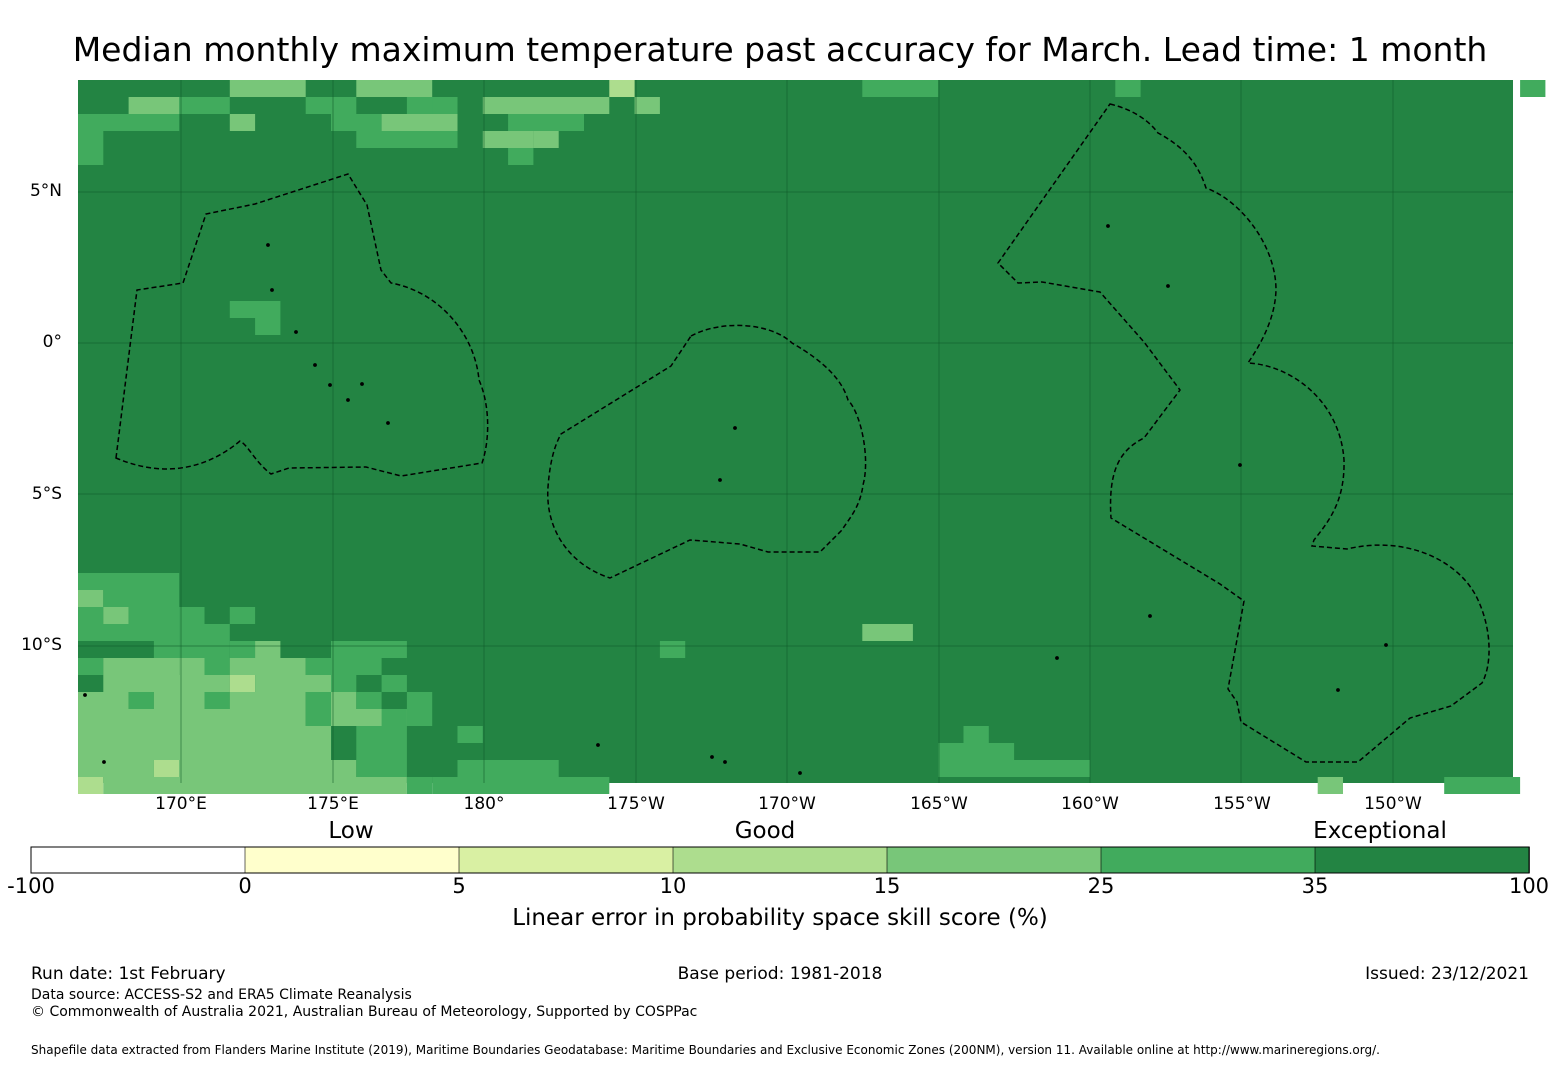  I want to click on colorbar, so click(780, 860).